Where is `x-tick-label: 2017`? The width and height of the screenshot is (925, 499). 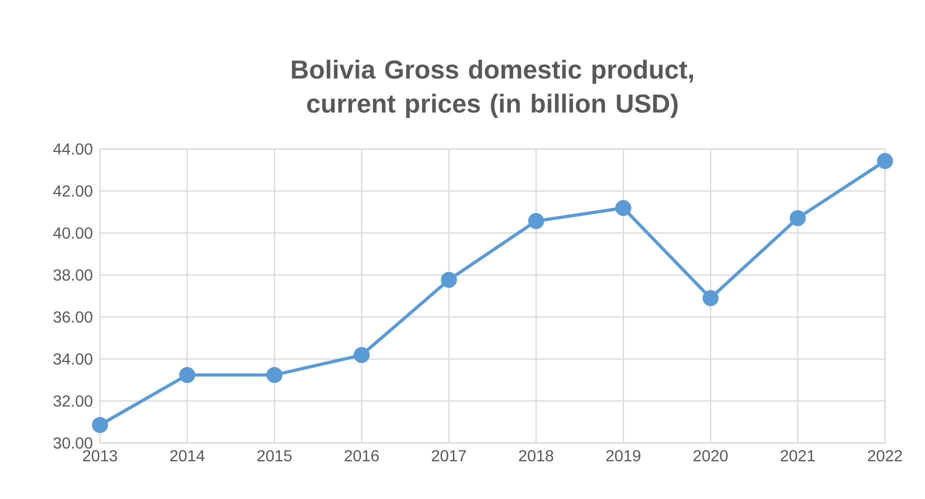 x-tick-label: 2017 is located at coordinates (449, 456).